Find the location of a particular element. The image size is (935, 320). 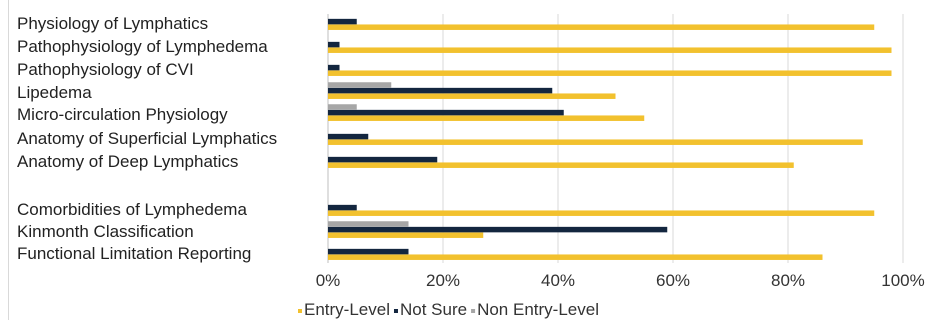

x-tick-label: 40% is located at coordinates (558, 280).